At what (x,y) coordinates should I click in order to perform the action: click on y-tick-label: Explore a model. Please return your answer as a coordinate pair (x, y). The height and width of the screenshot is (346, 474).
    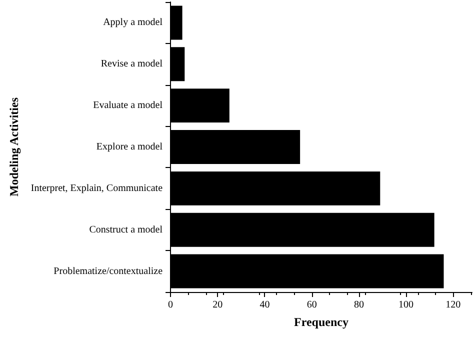
    Looking at the image, I should click on (129, 147).